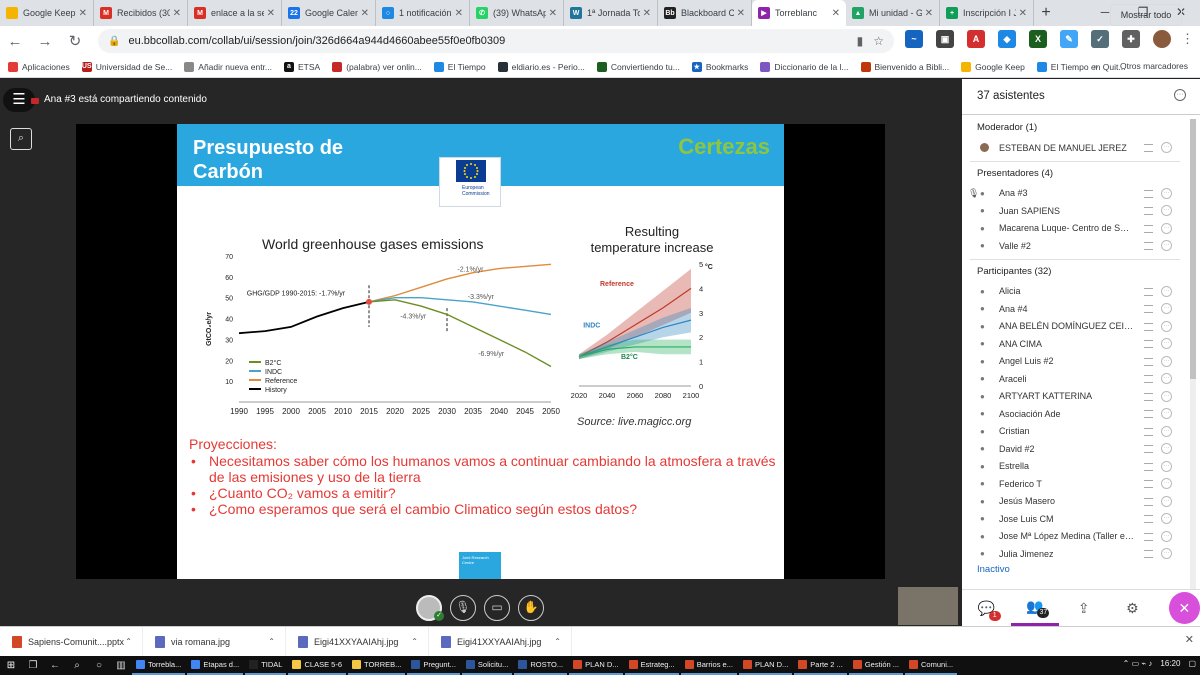 This screenshot has height=675, width=1200. Describe the element at coordinates (1189, 640) in the screenshot. I see `close-downloads-icon: ✕` at that location.